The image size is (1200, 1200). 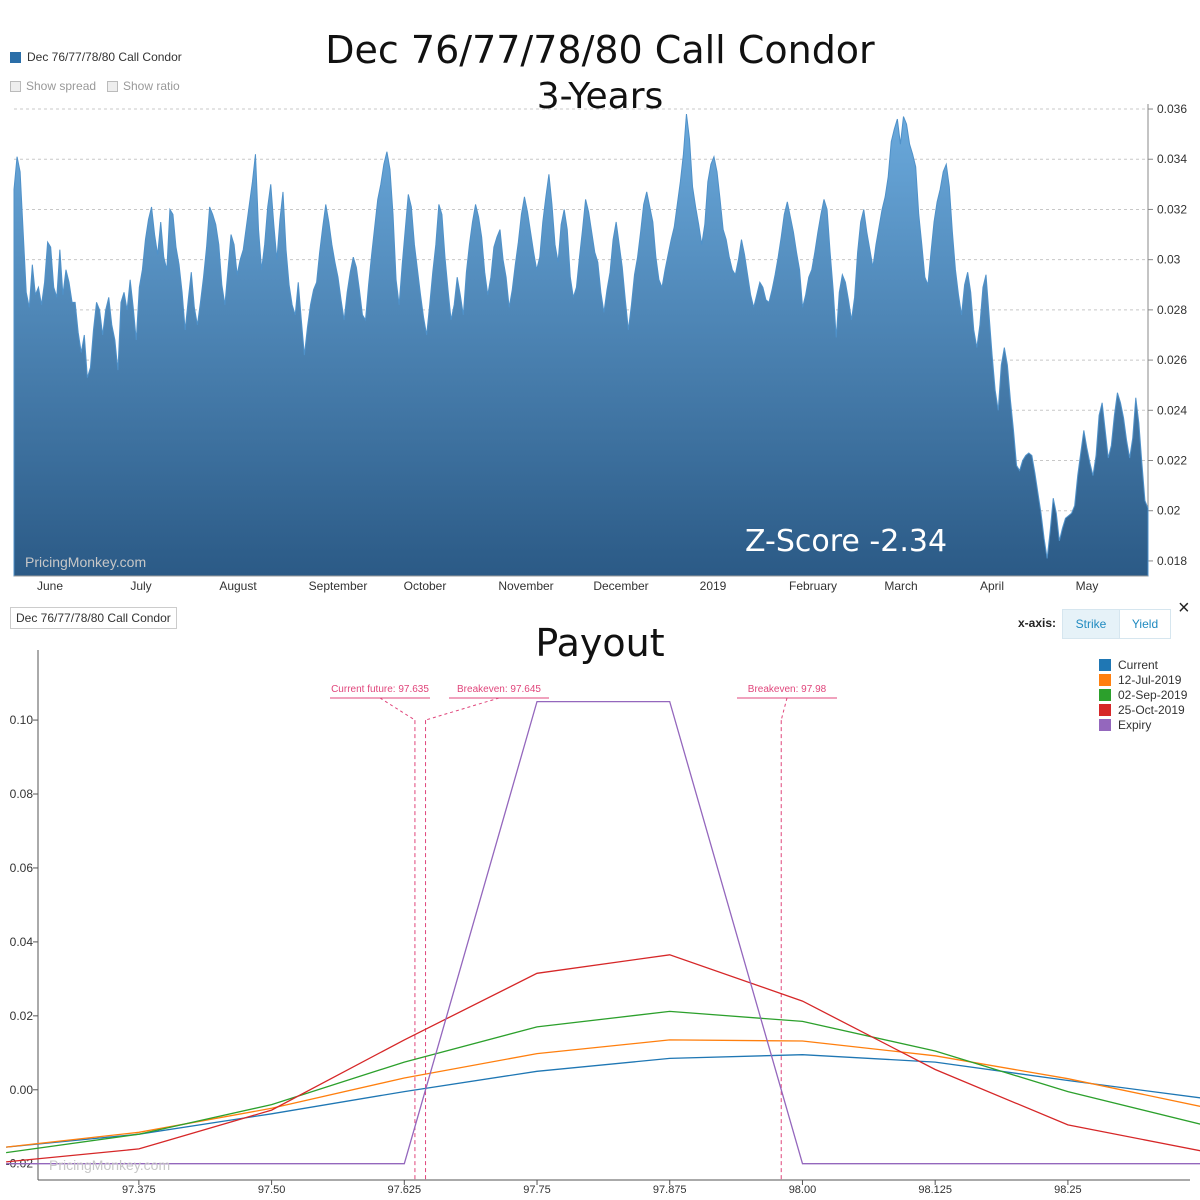 I want to click on payout-title: Payout, so click(x=600, y=643).